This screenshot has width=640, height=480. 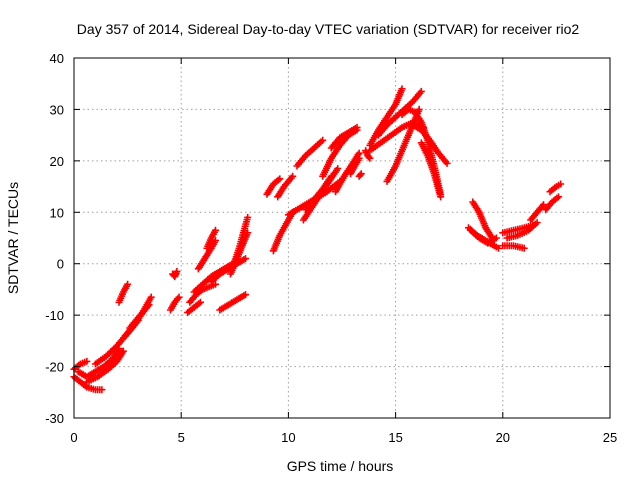 What do you see at coordinates (60, 264) in the screenshot?
I see `y-tick-label: 0` at bounding box center [60, 264].